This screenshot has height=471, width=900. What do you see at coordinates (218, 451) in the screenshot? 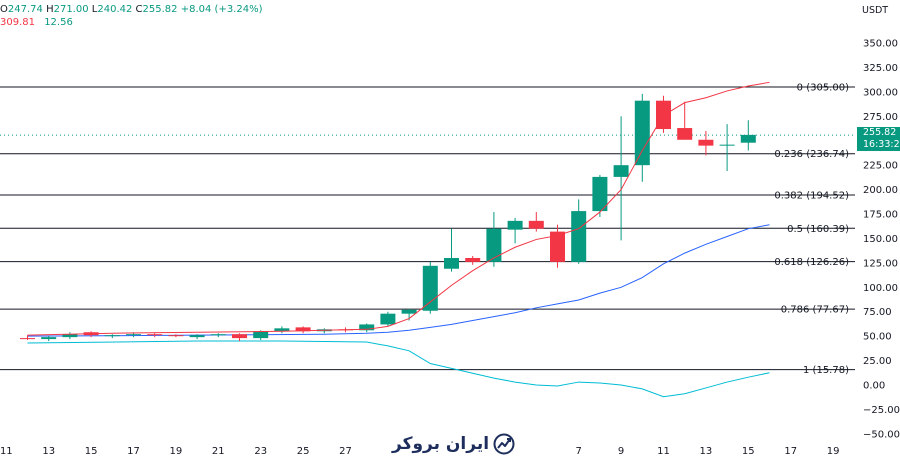
I see `x-axis-tick-label: 21` at bounding box center [218, 451].